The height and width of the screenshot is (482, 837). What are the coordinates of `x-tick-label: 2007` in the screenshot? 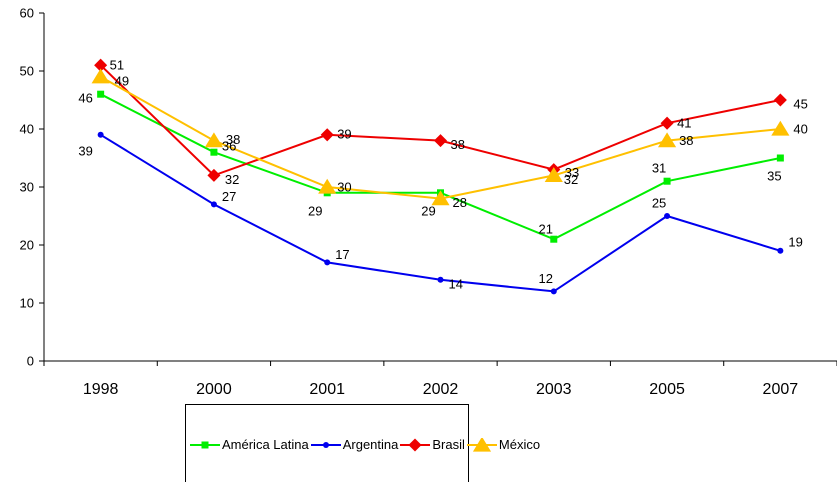 It's located at (781, 389).